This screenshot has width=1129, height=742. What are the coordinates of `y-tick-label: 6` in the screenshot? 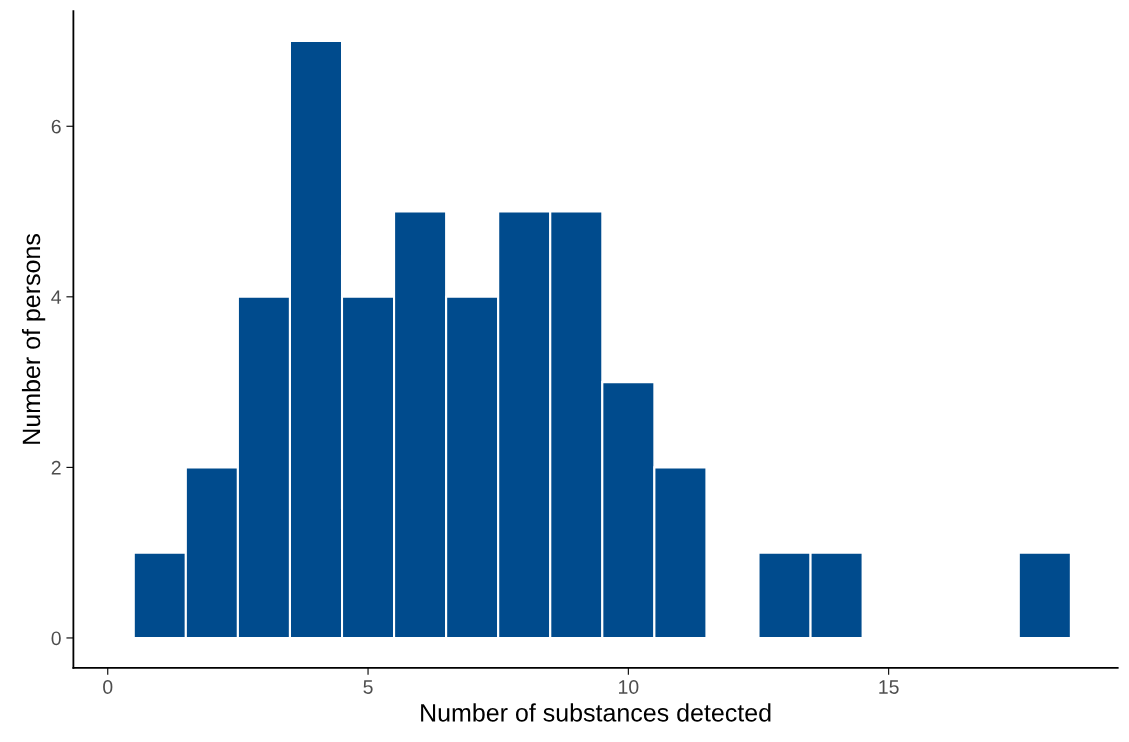 It's located at (56, 126).